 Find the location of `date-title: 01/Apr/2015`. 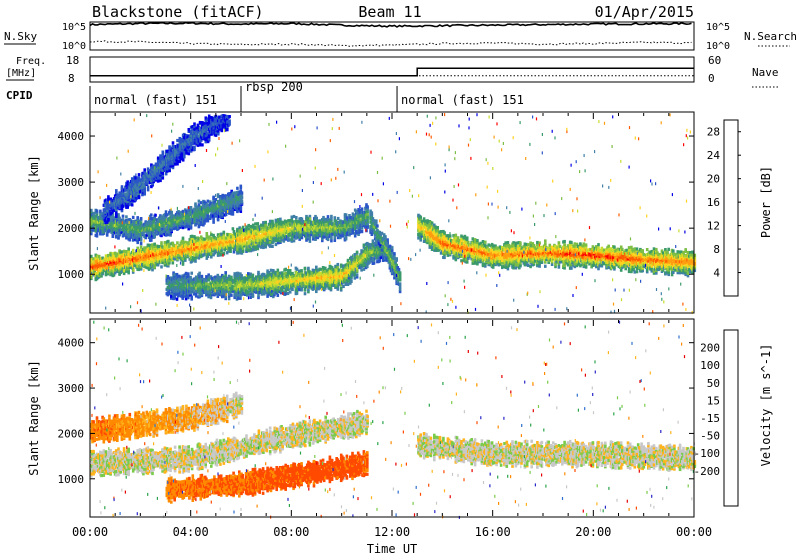

date-title: 01/Apr/2015 is located at coordinates (644, 12).